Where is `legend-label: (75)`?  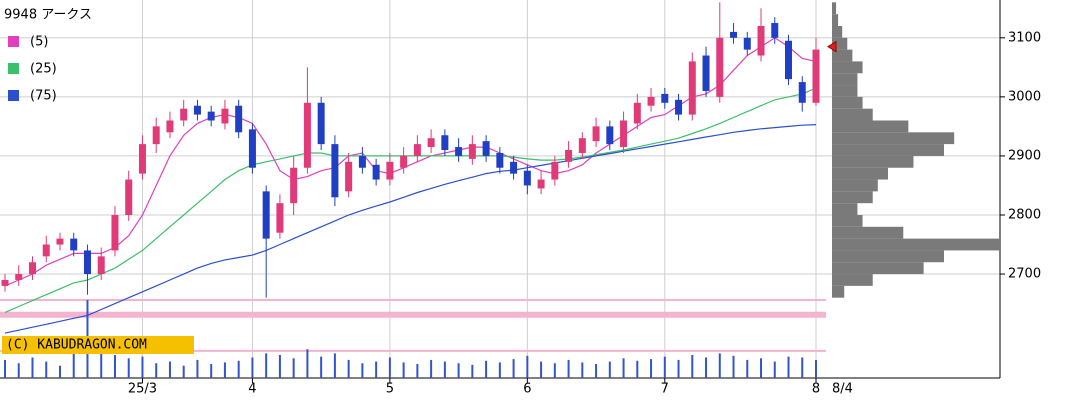 legend-label: (75) is located at coordinates (43, 96).